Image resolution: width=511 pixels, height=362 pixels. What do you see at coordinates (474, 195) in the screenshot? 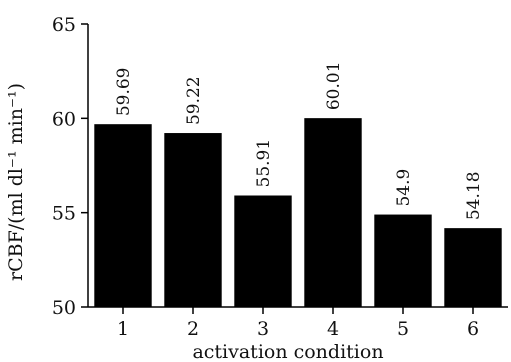
I see `data-label: 54.18` at bounding box center [474, 195].